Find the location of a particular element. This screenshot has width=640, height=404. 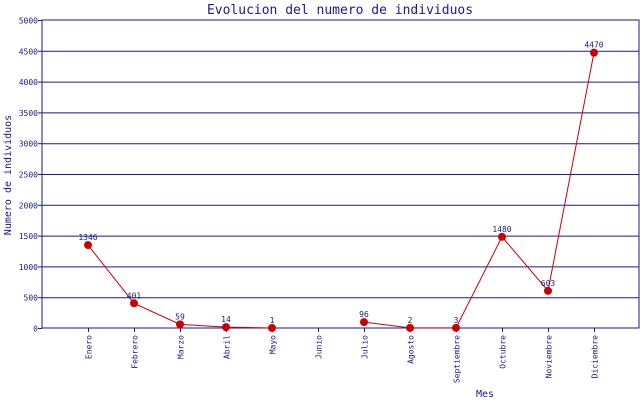

x-tick-label: Julio is located at coordinates (365, 347).